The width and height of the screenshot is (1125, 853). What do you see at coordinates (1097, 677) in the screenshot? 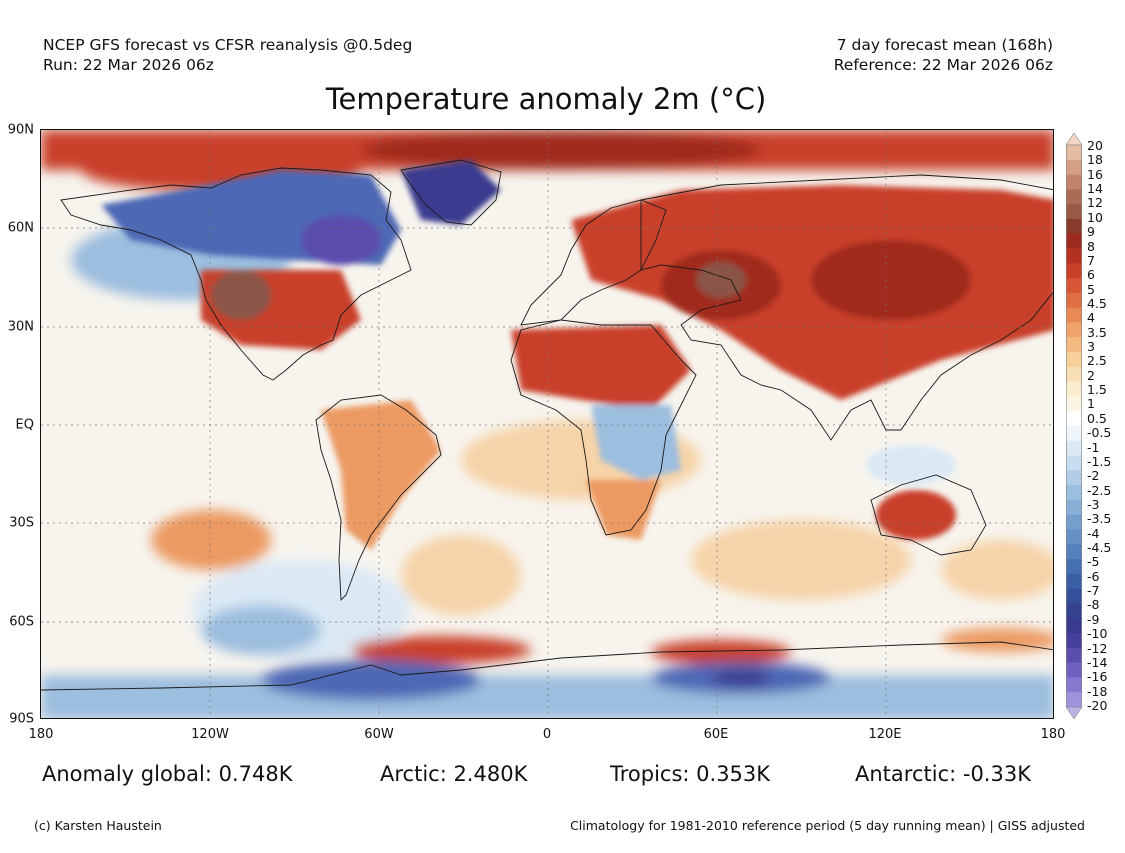
I see `colorbar-label: -16` at bounding box center [1097, 677].